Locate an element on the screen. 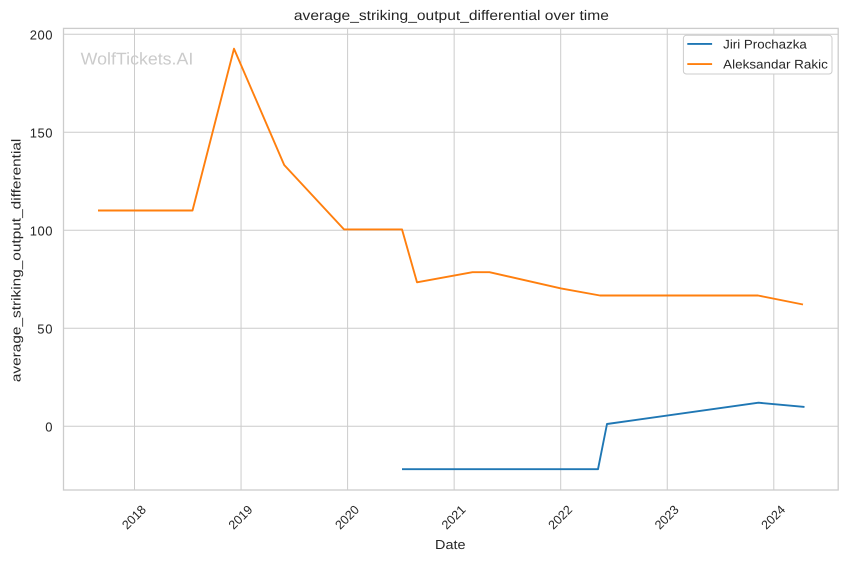 This screenshot has width=848, height=561. svg-text:average_striking_output_differ: average_striking_output_differential is located at coordinates (15, 261).